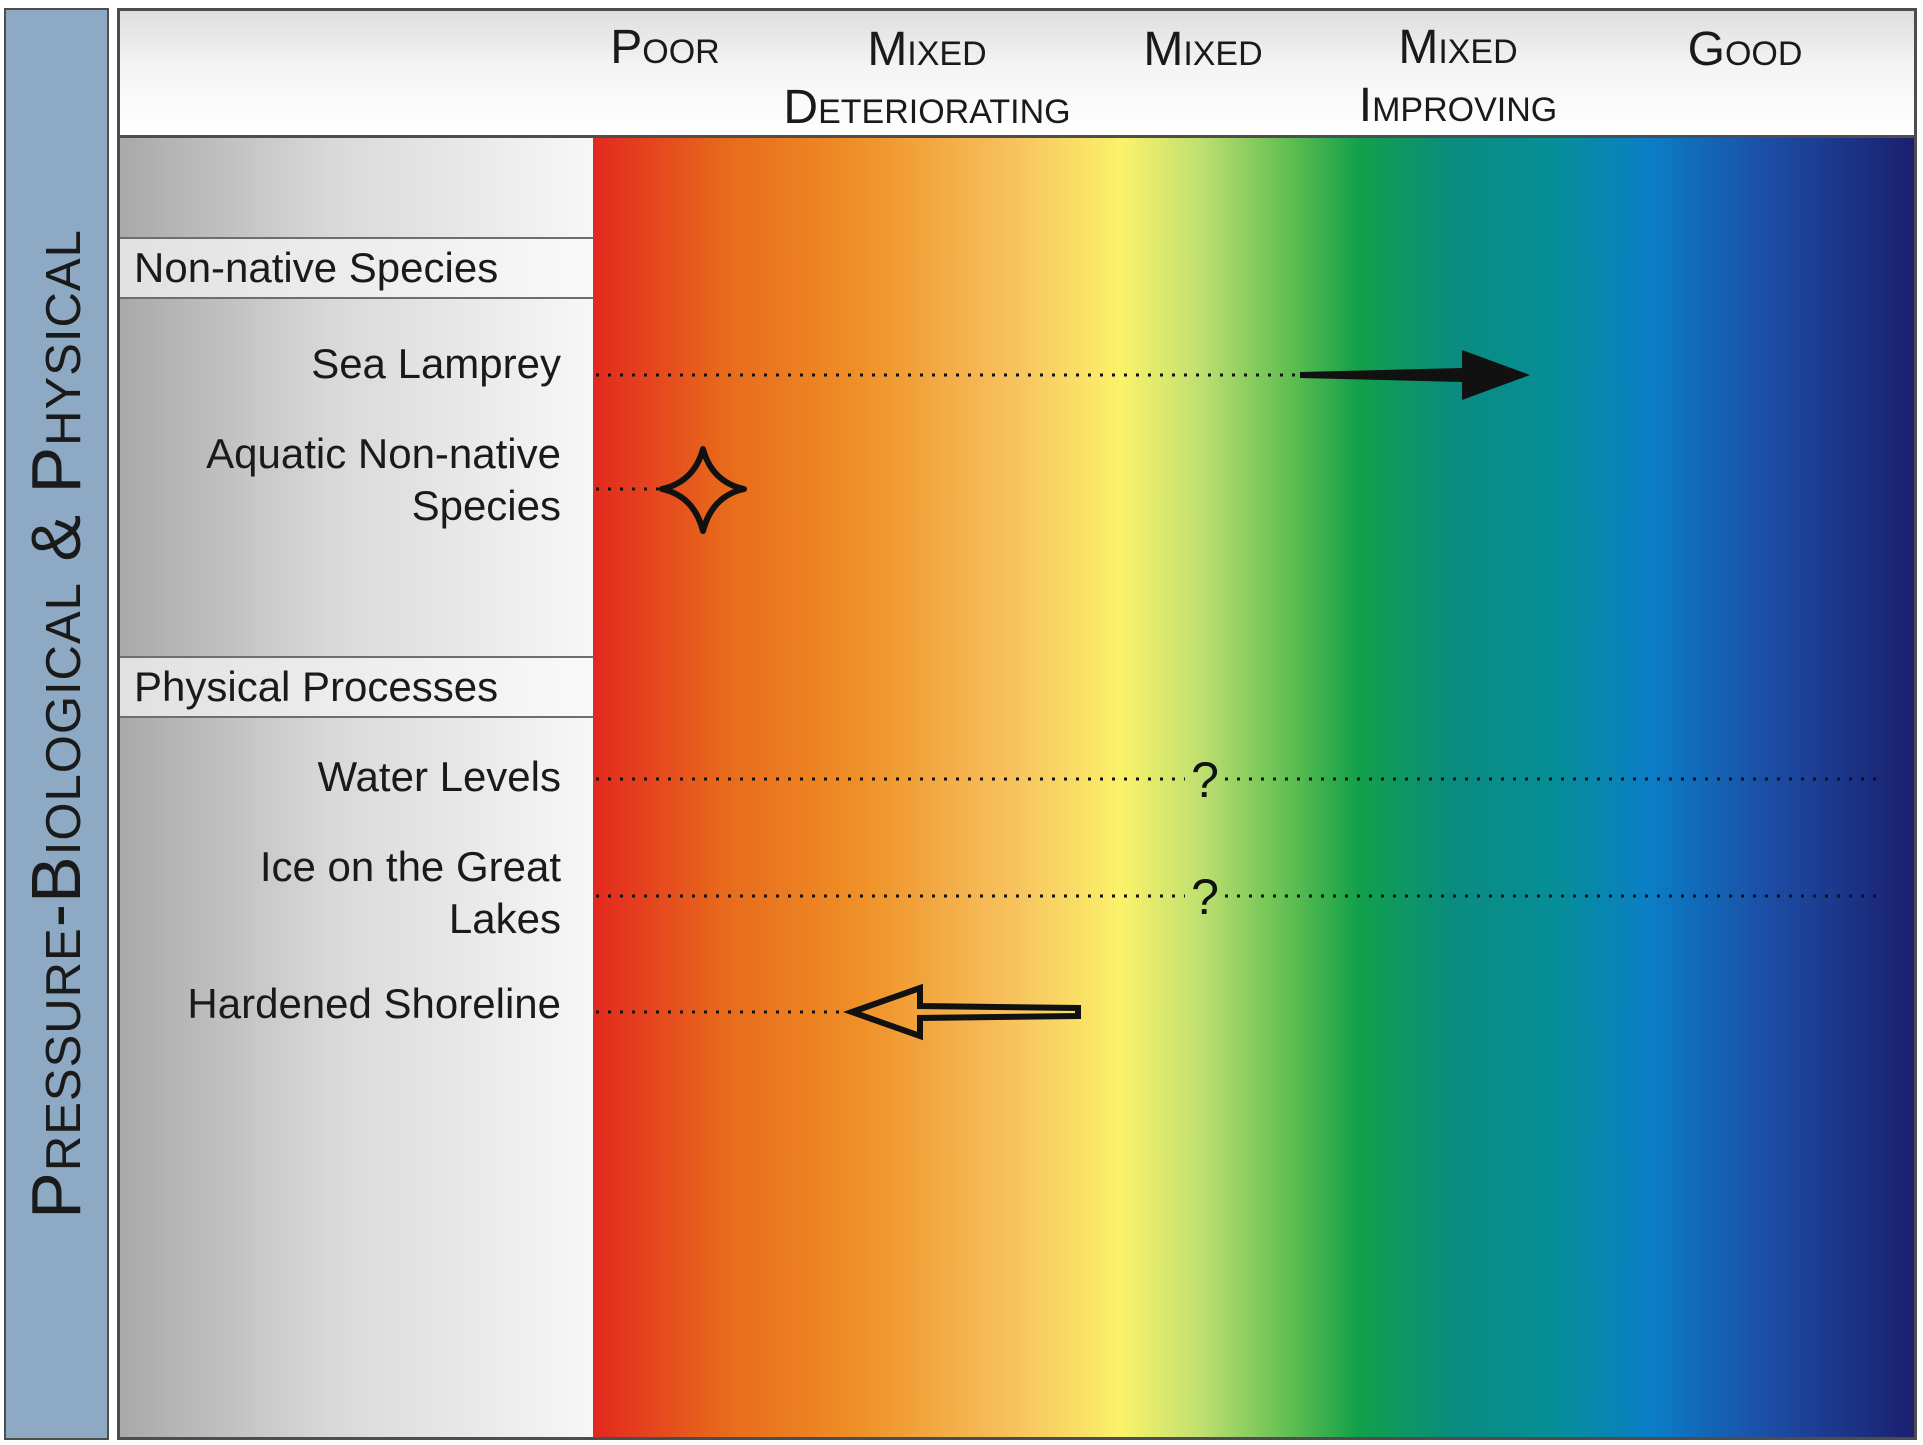 The height and width of the screenshot is (1445, 1923). What do you see at coordinates (436, 363) in the screenshot?
I see `row-label-sea-lamprey: Sea Lamprey` at bounding box center [436, 363].